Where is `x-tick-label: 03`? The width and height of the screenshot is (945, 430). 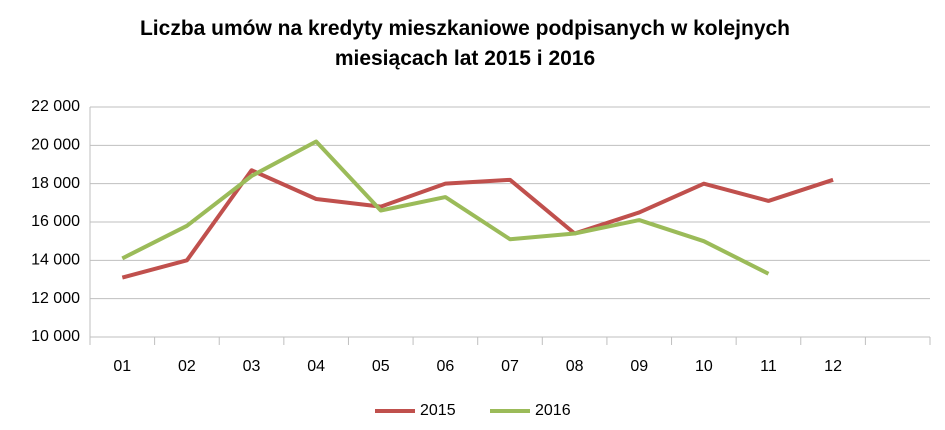 x-tick-label: 03 is located at coordinates (252, 366).